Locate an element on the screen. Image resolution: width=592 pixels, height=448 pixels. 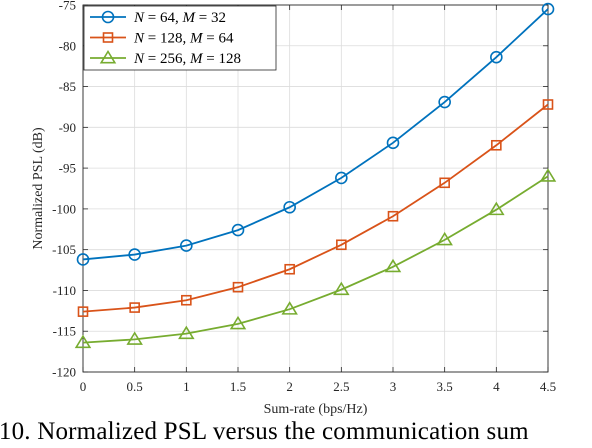
y-tick-label: -115 is located at coordinates (64, 331).